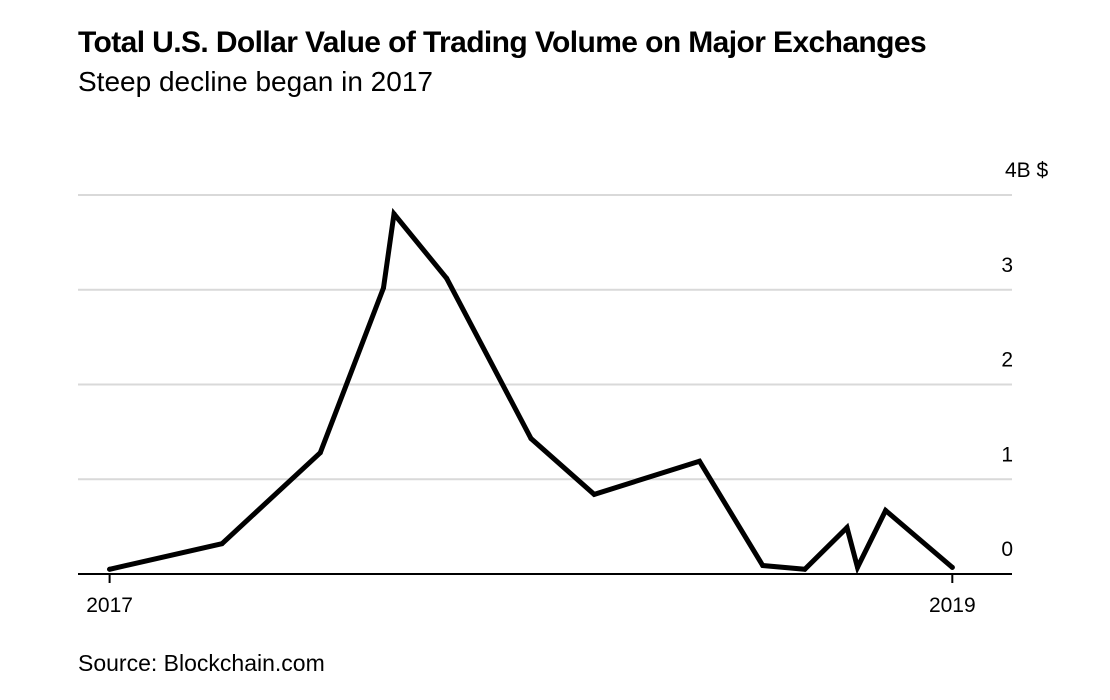 The width and height of the screenshot is (1110, 700). I want to click on x-tick-label-2017: 2017, so click(109, 605).